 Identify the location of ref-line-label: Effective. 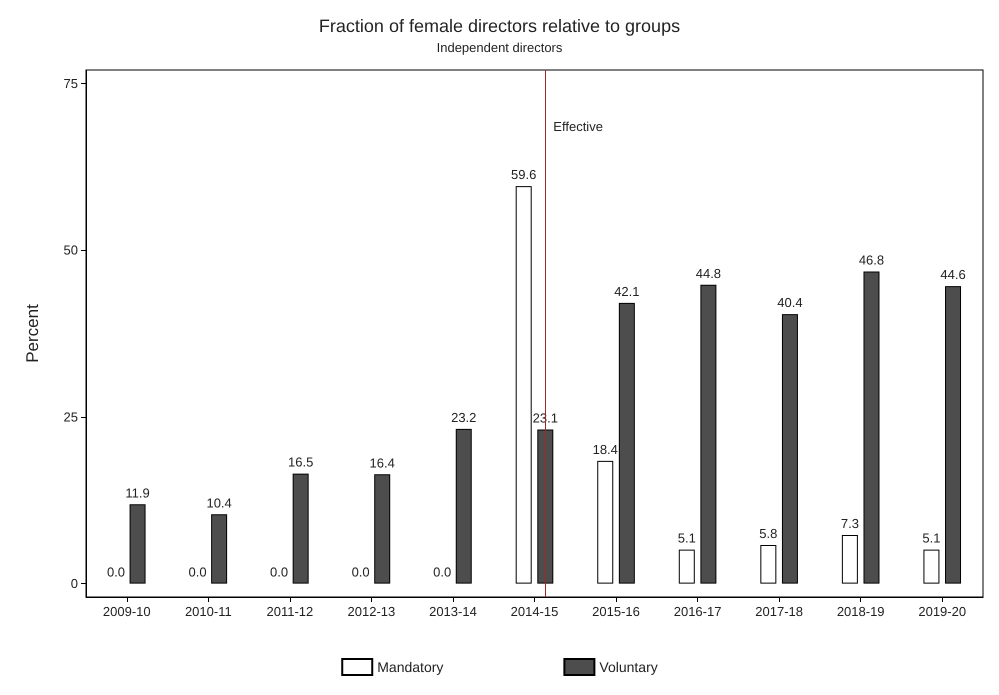
(578, 126).